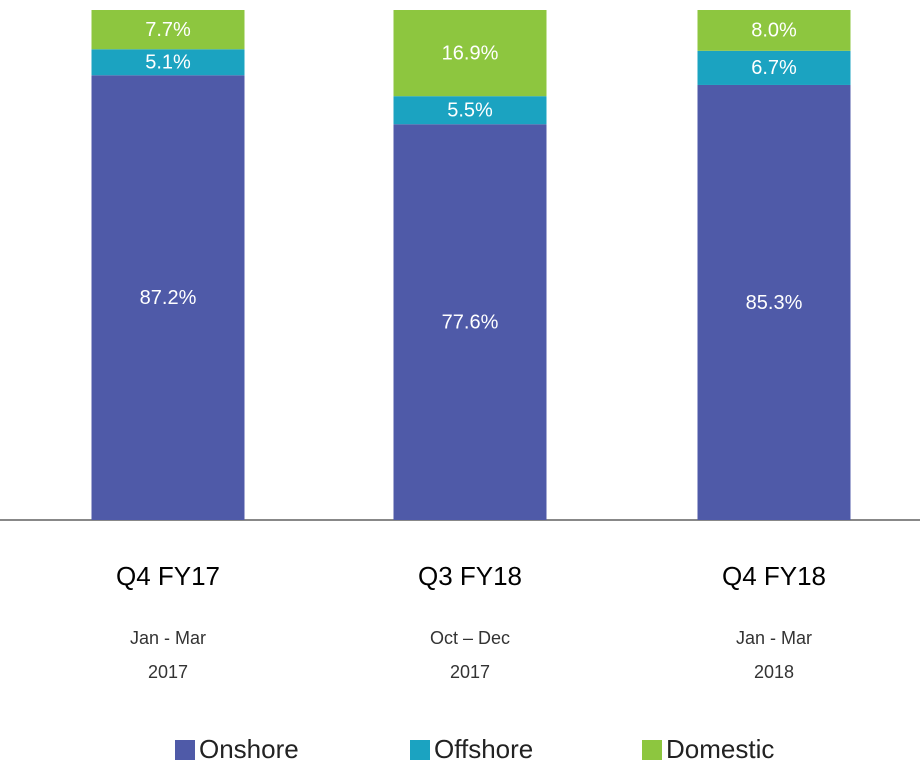 The width and height of the screenshot is (920, 766). Describe the element at coordinates (168, 576) in the screenshot. I see `category-label: Q4 FY17` at that location.